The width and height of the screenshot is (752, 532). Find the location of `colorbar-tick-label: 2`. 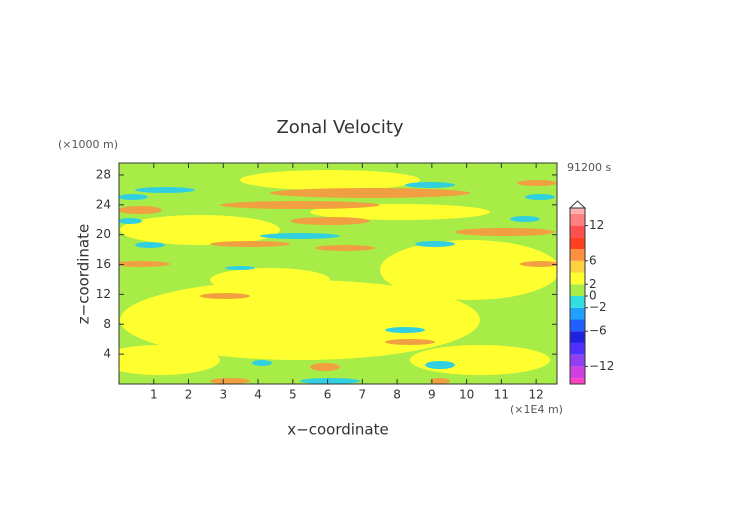

colorbar-tick-label: 2 is located at coordinates (593, 284).